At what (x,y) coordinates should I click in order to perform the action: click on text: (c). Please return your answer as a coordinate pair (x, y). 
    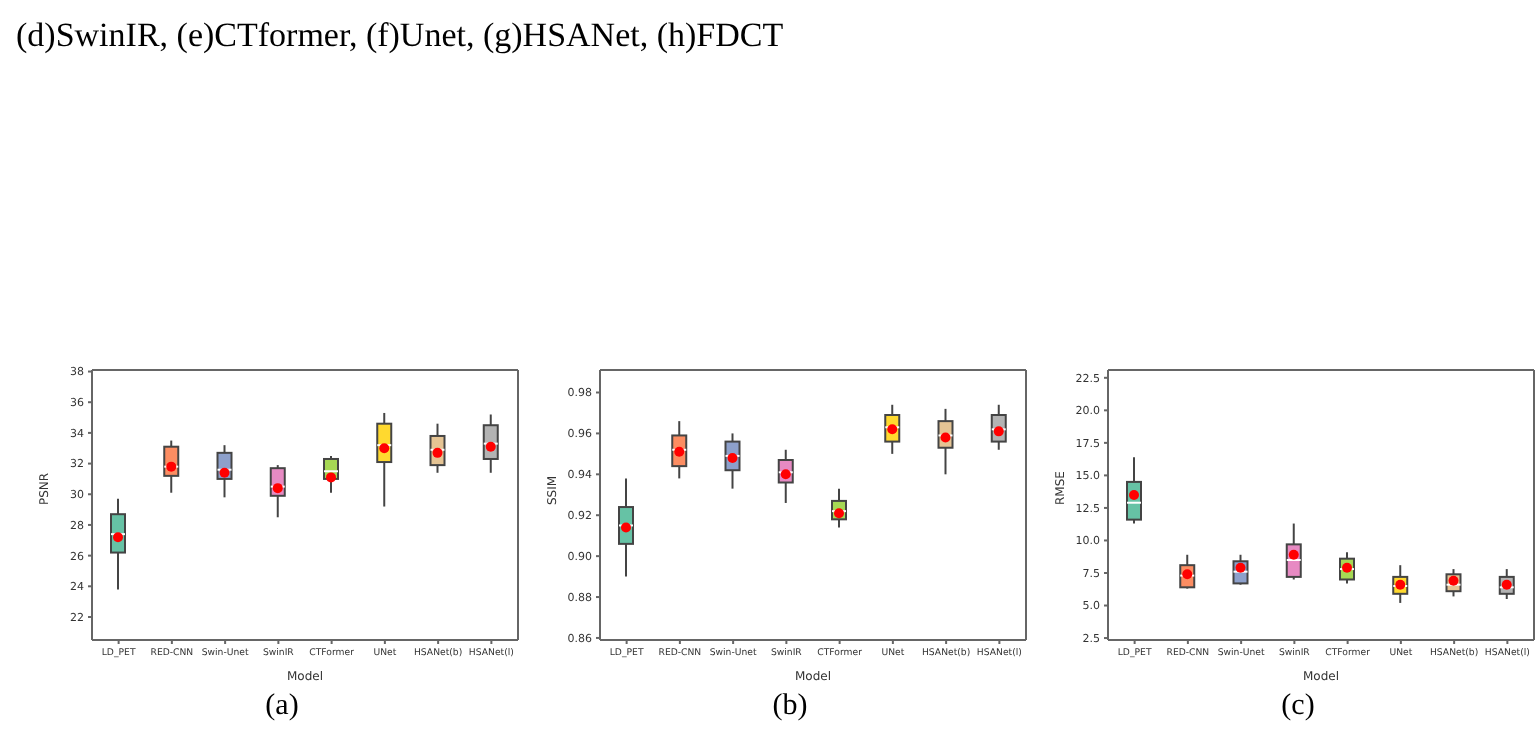
    Looking at the image, I should click on (1298, 706).